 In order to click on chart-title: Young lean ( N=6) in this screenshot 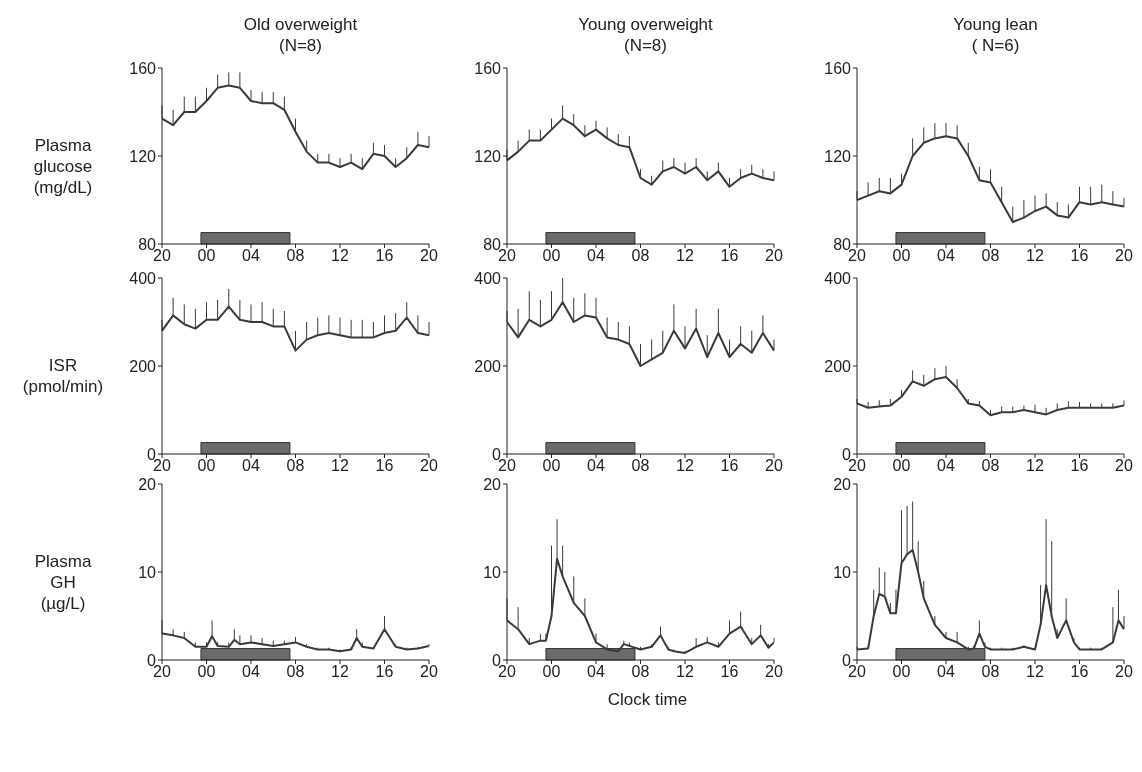, I will do `click(995, 35)`.